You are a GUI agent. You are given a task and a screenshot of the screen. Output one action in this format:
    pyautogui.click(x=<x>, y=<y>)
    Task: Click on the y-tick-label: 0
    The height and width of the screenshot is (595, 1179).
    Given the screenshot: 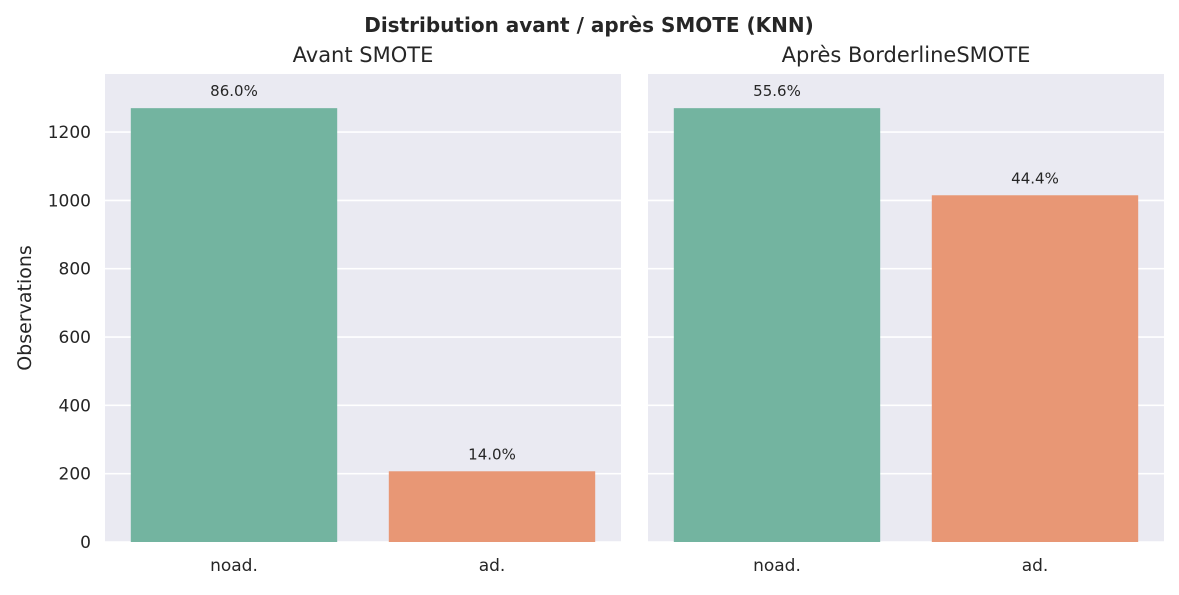 What is the action you would take?
    pyautogui.click(x=85, y=543)
    